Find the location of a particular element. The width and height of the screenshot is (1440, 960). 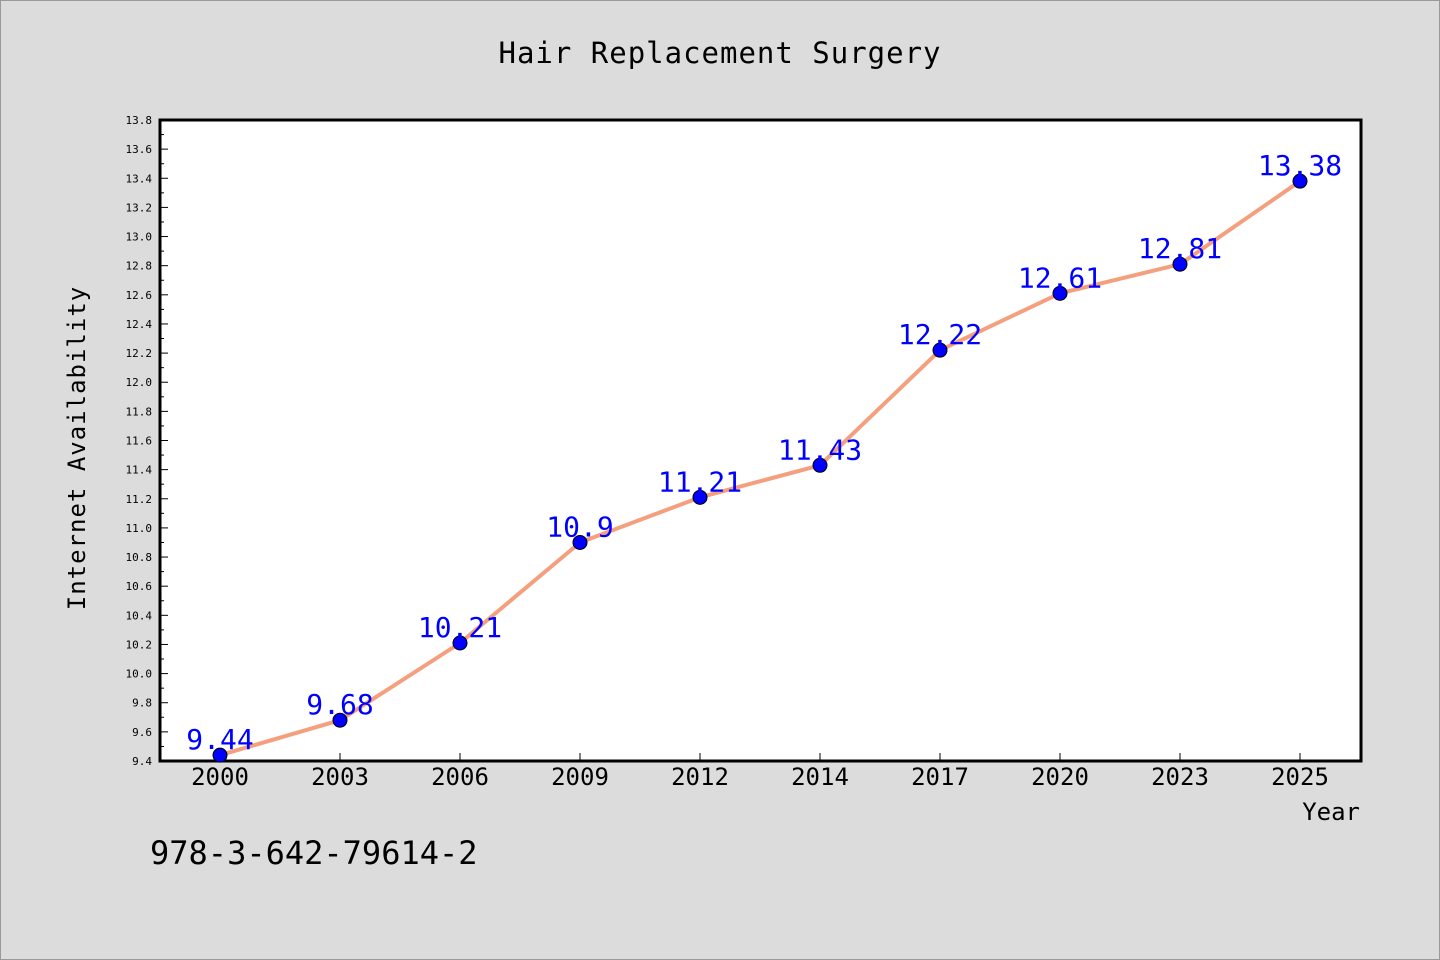

y-tick-label: 9.8 is located at coordinates (142, 703).